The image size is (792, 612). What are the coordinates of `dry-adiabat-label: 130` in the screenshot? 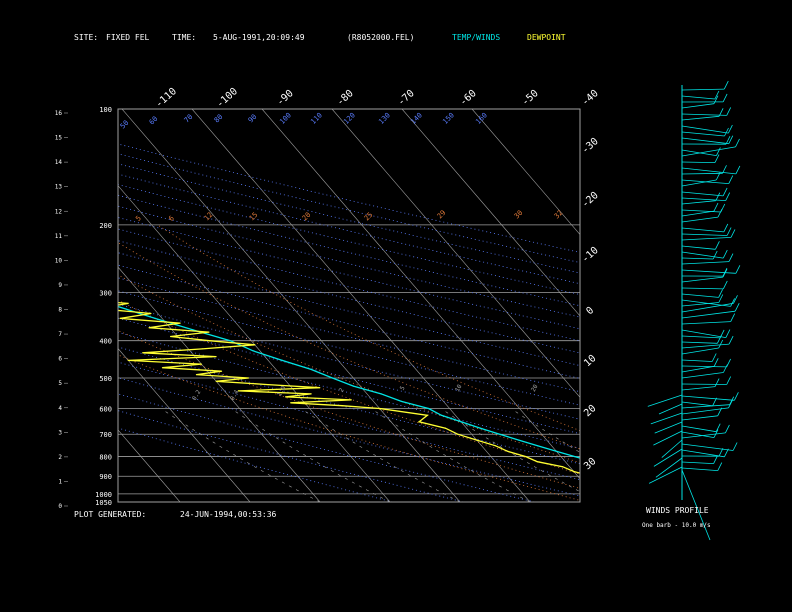 It's located at (384, 118).